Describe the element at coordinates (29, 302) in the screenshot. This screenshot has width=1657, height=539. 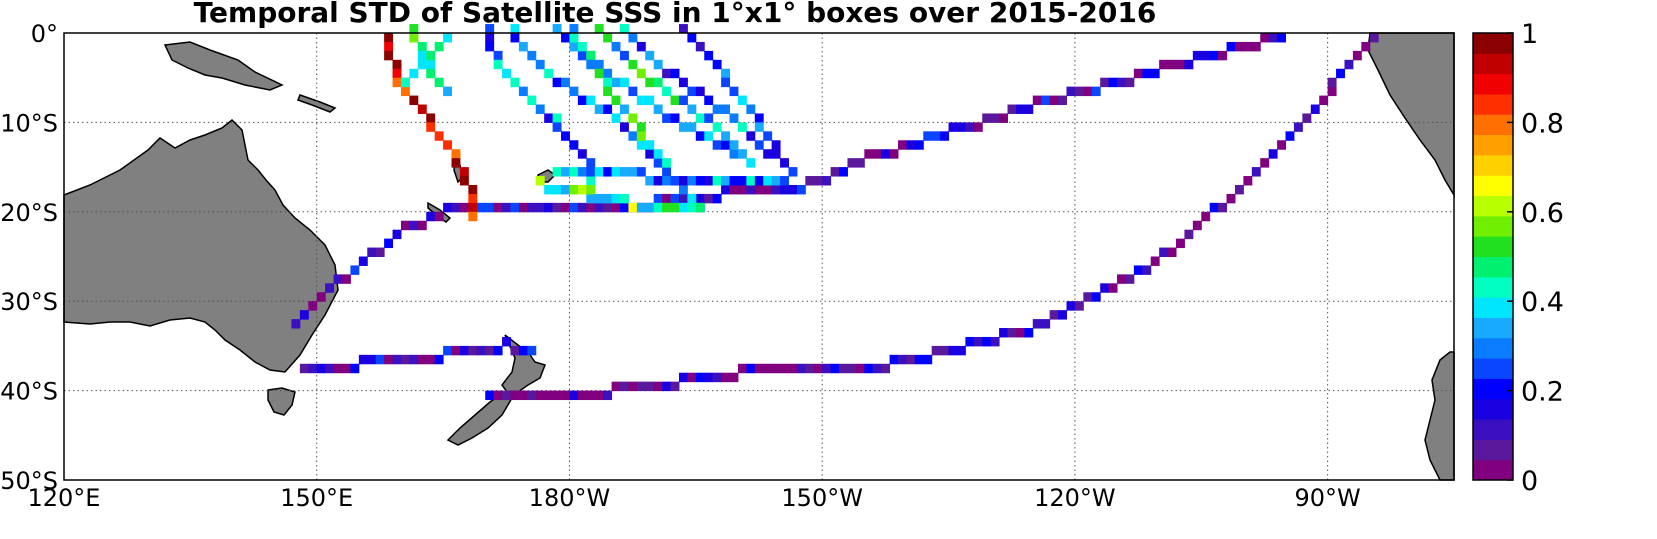
I see `lat-tick-label: 30°S` at that location.